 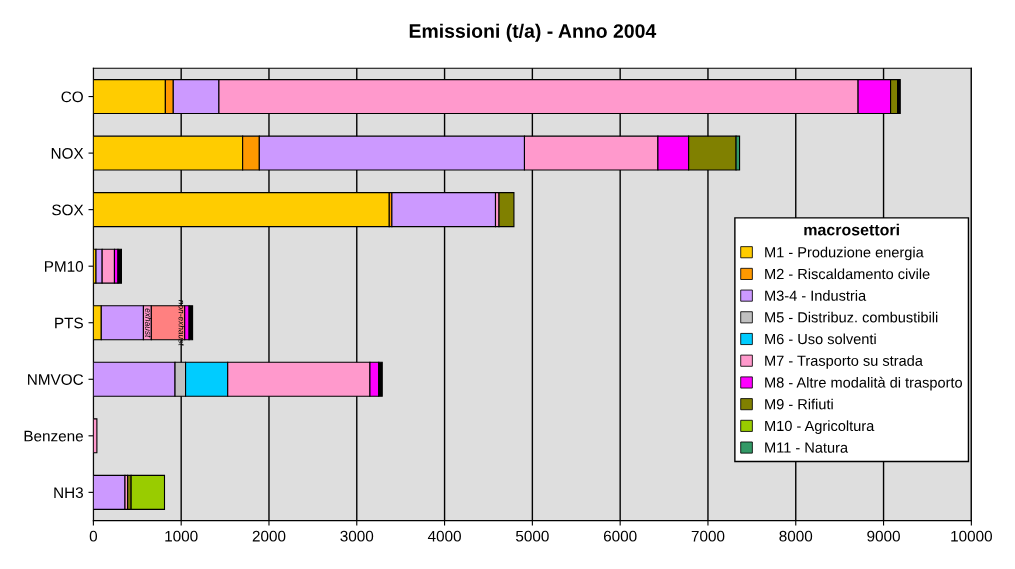 I want to click on legend-label: M9 - Rifiuti, so click(x=799, y=404).